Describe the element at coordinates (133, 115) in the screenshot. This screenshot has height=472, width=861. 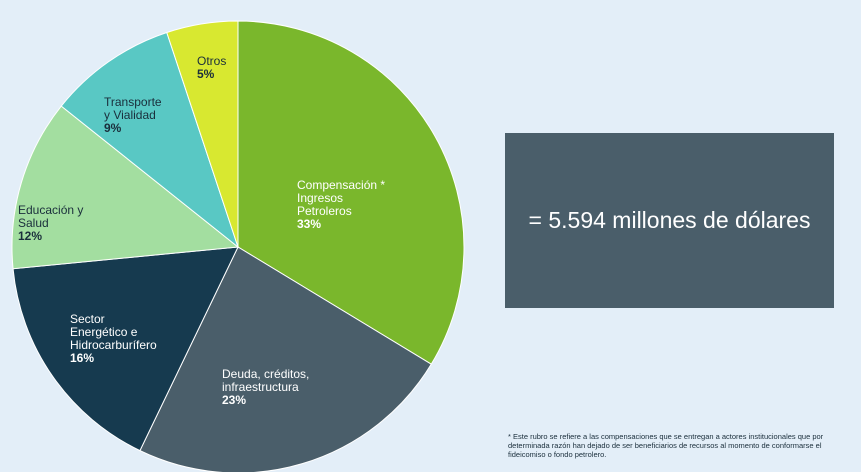
I see `slice-label-transporte: Transporte y Vialidad 9%` at that location.